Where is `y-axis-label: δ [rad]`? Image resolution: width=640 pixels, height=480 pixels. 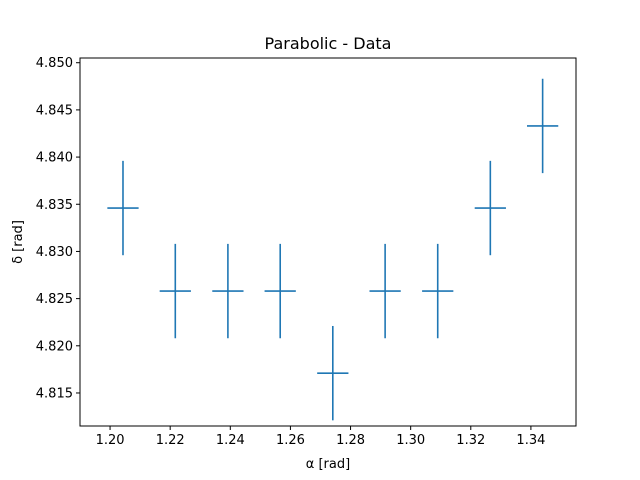 y-axis-label: δ [rad] is located at coordinates (18, 242).